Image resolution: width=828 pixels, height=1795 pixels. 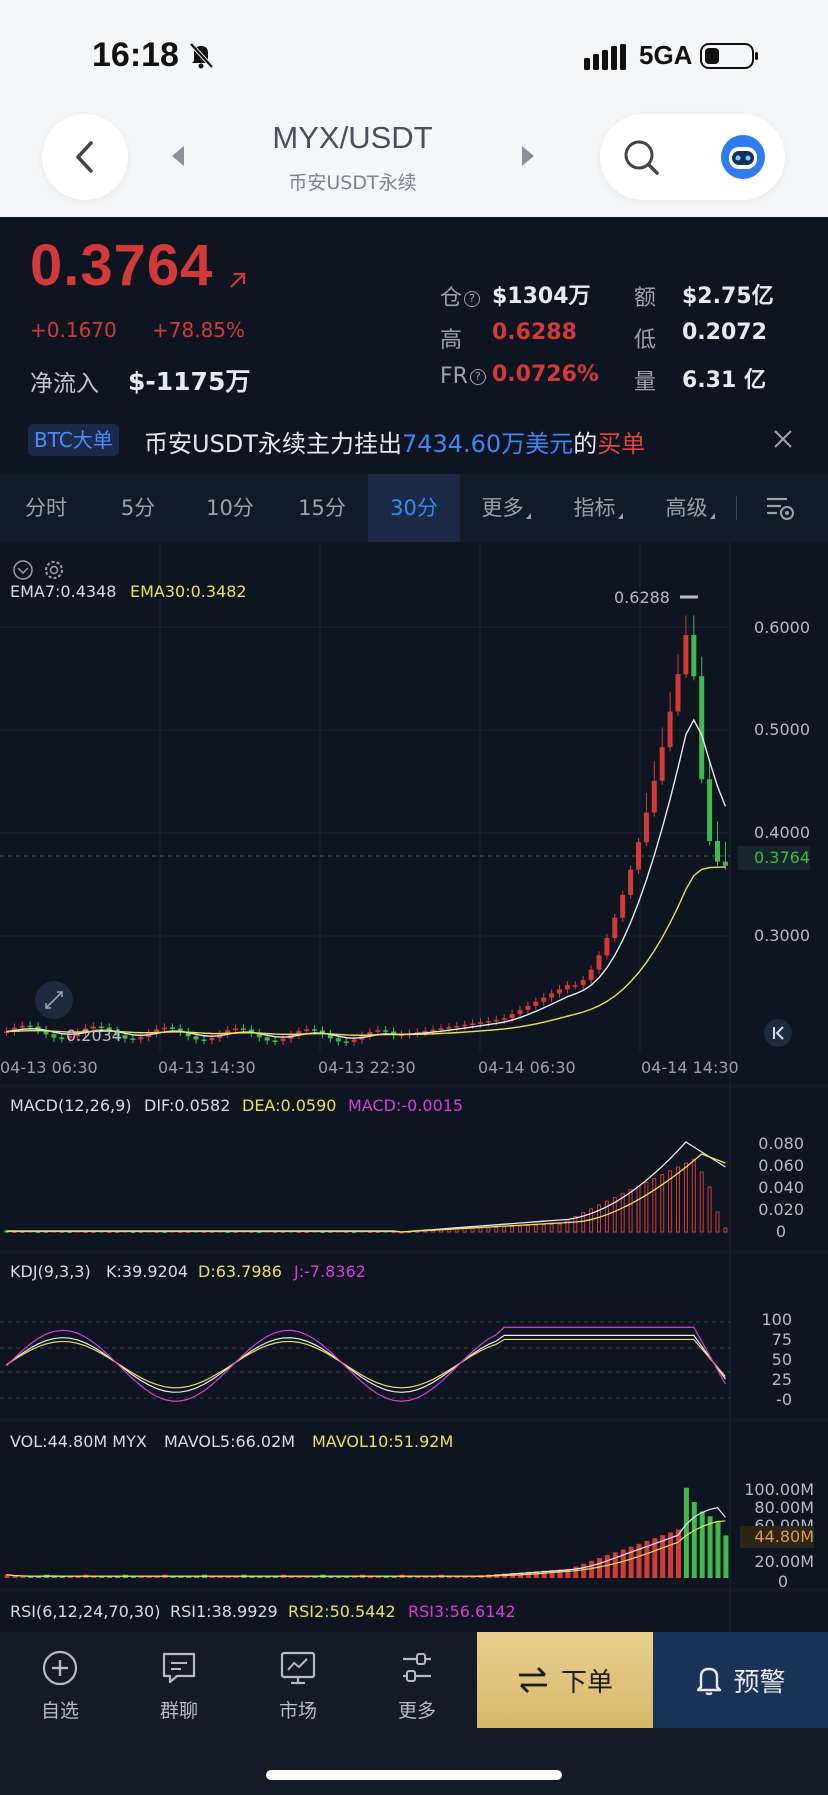 I want to click on panel-divider, so click(x=414, y=1590).